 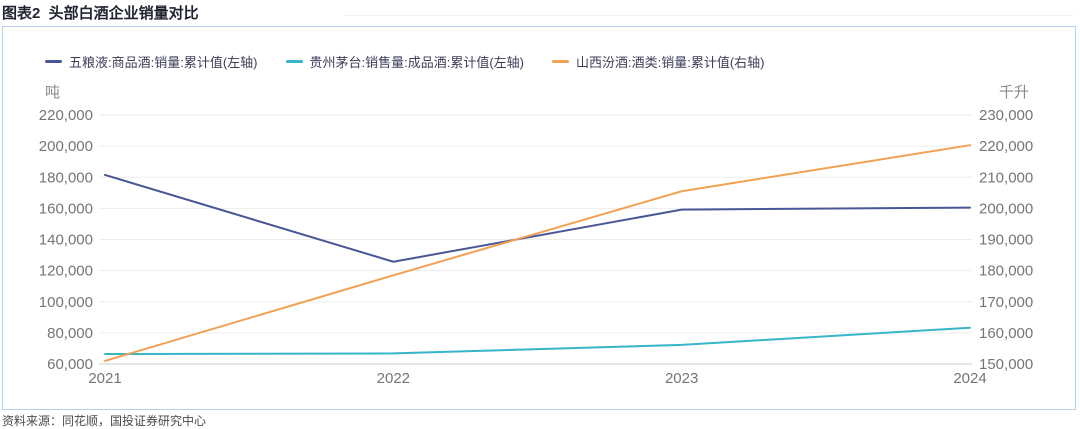 I want to click on left-axis-unit: 吨, so click(x=52, y=92).